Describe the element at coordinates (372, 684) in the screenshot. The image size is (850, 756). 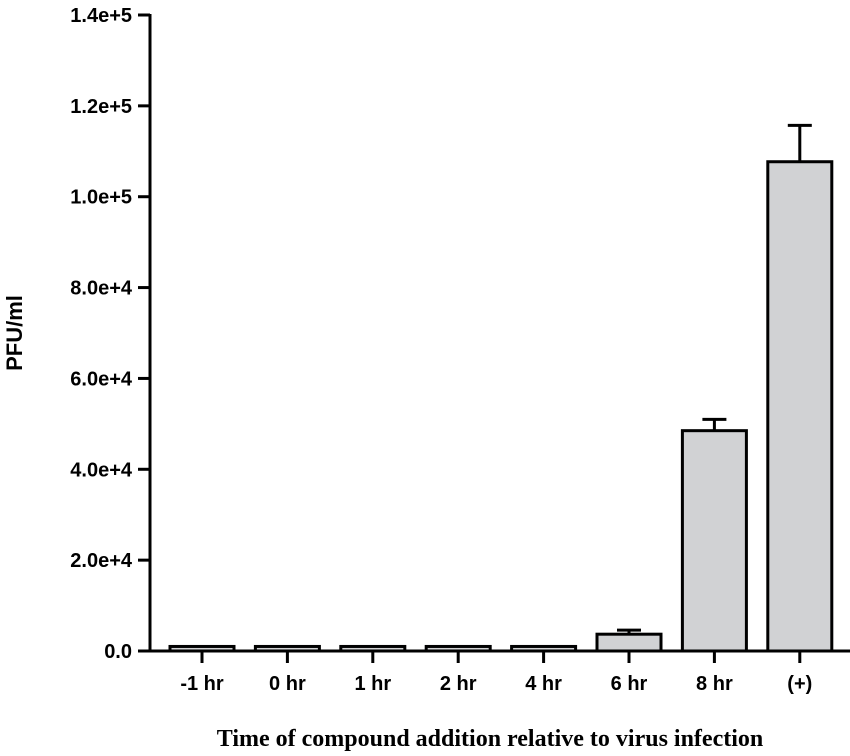
I see `x-tick-label: 1 hr` at that location.